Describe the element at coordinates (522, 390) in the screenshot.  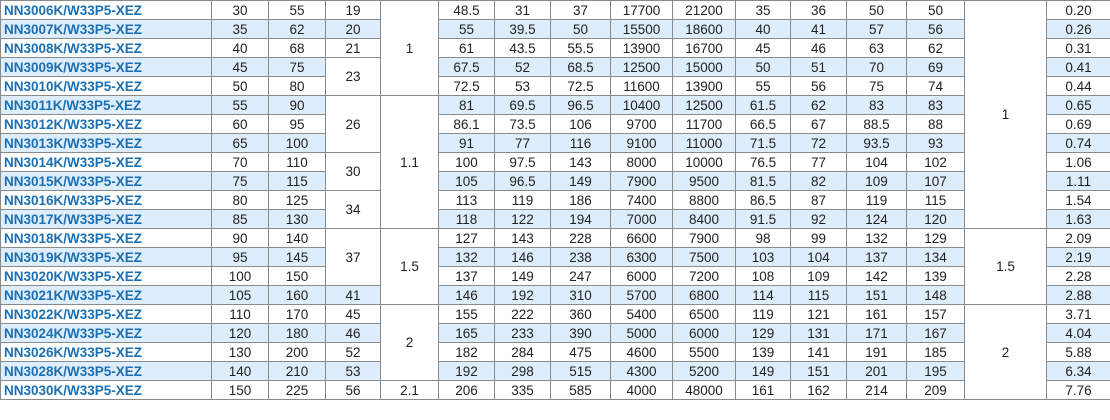
I see `c2-cell: 335` at that location.